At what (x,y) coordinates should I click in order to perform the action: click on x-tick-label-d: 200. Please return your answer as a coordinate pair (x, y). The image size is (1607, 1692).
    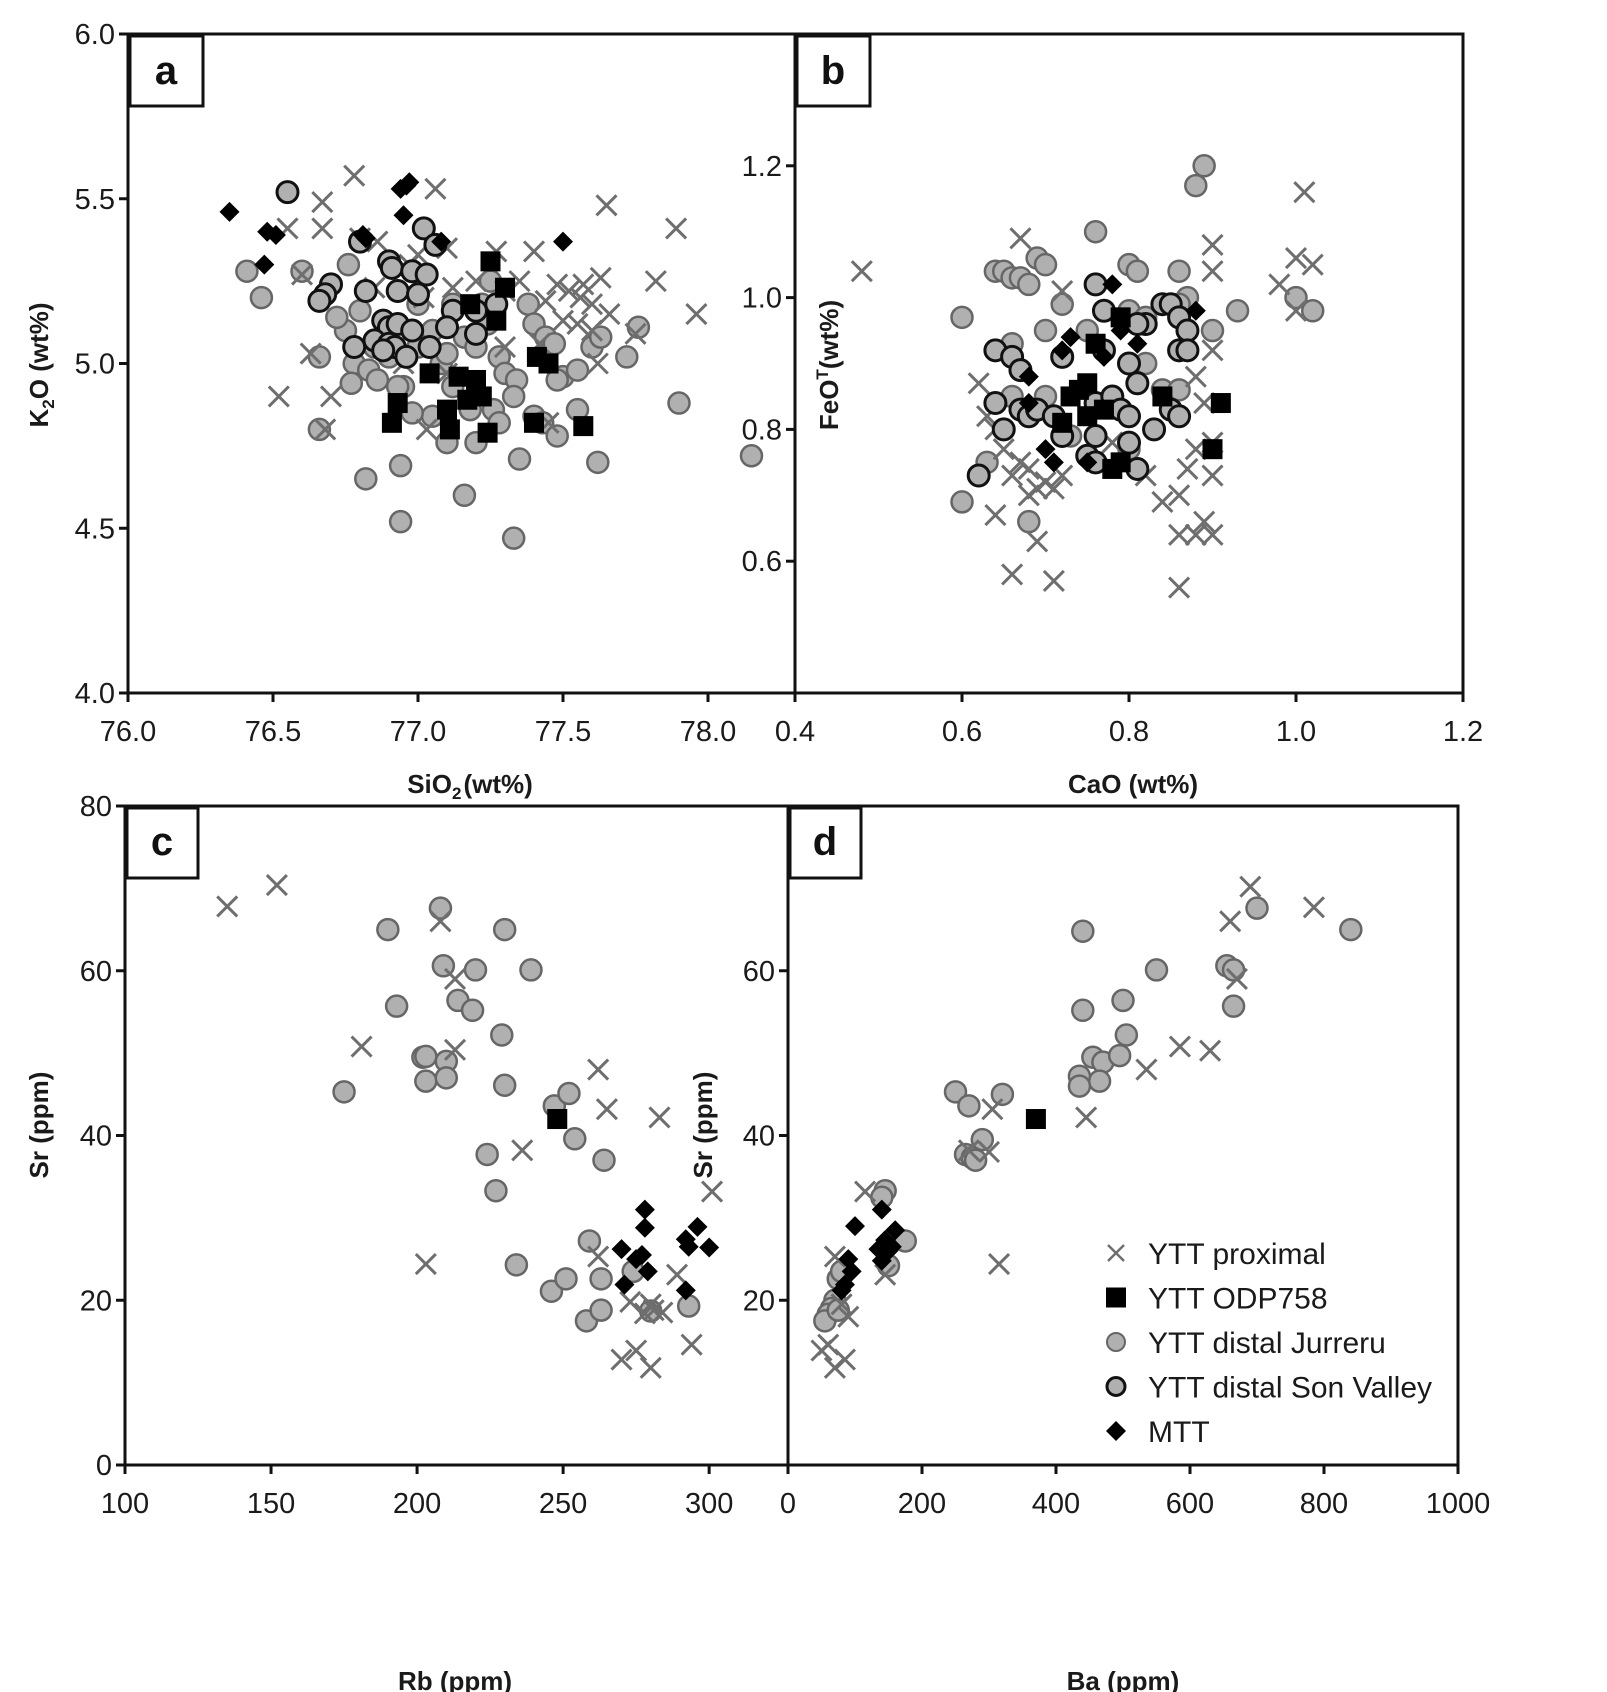
    Looking at the image, I should click on (922, 1504).